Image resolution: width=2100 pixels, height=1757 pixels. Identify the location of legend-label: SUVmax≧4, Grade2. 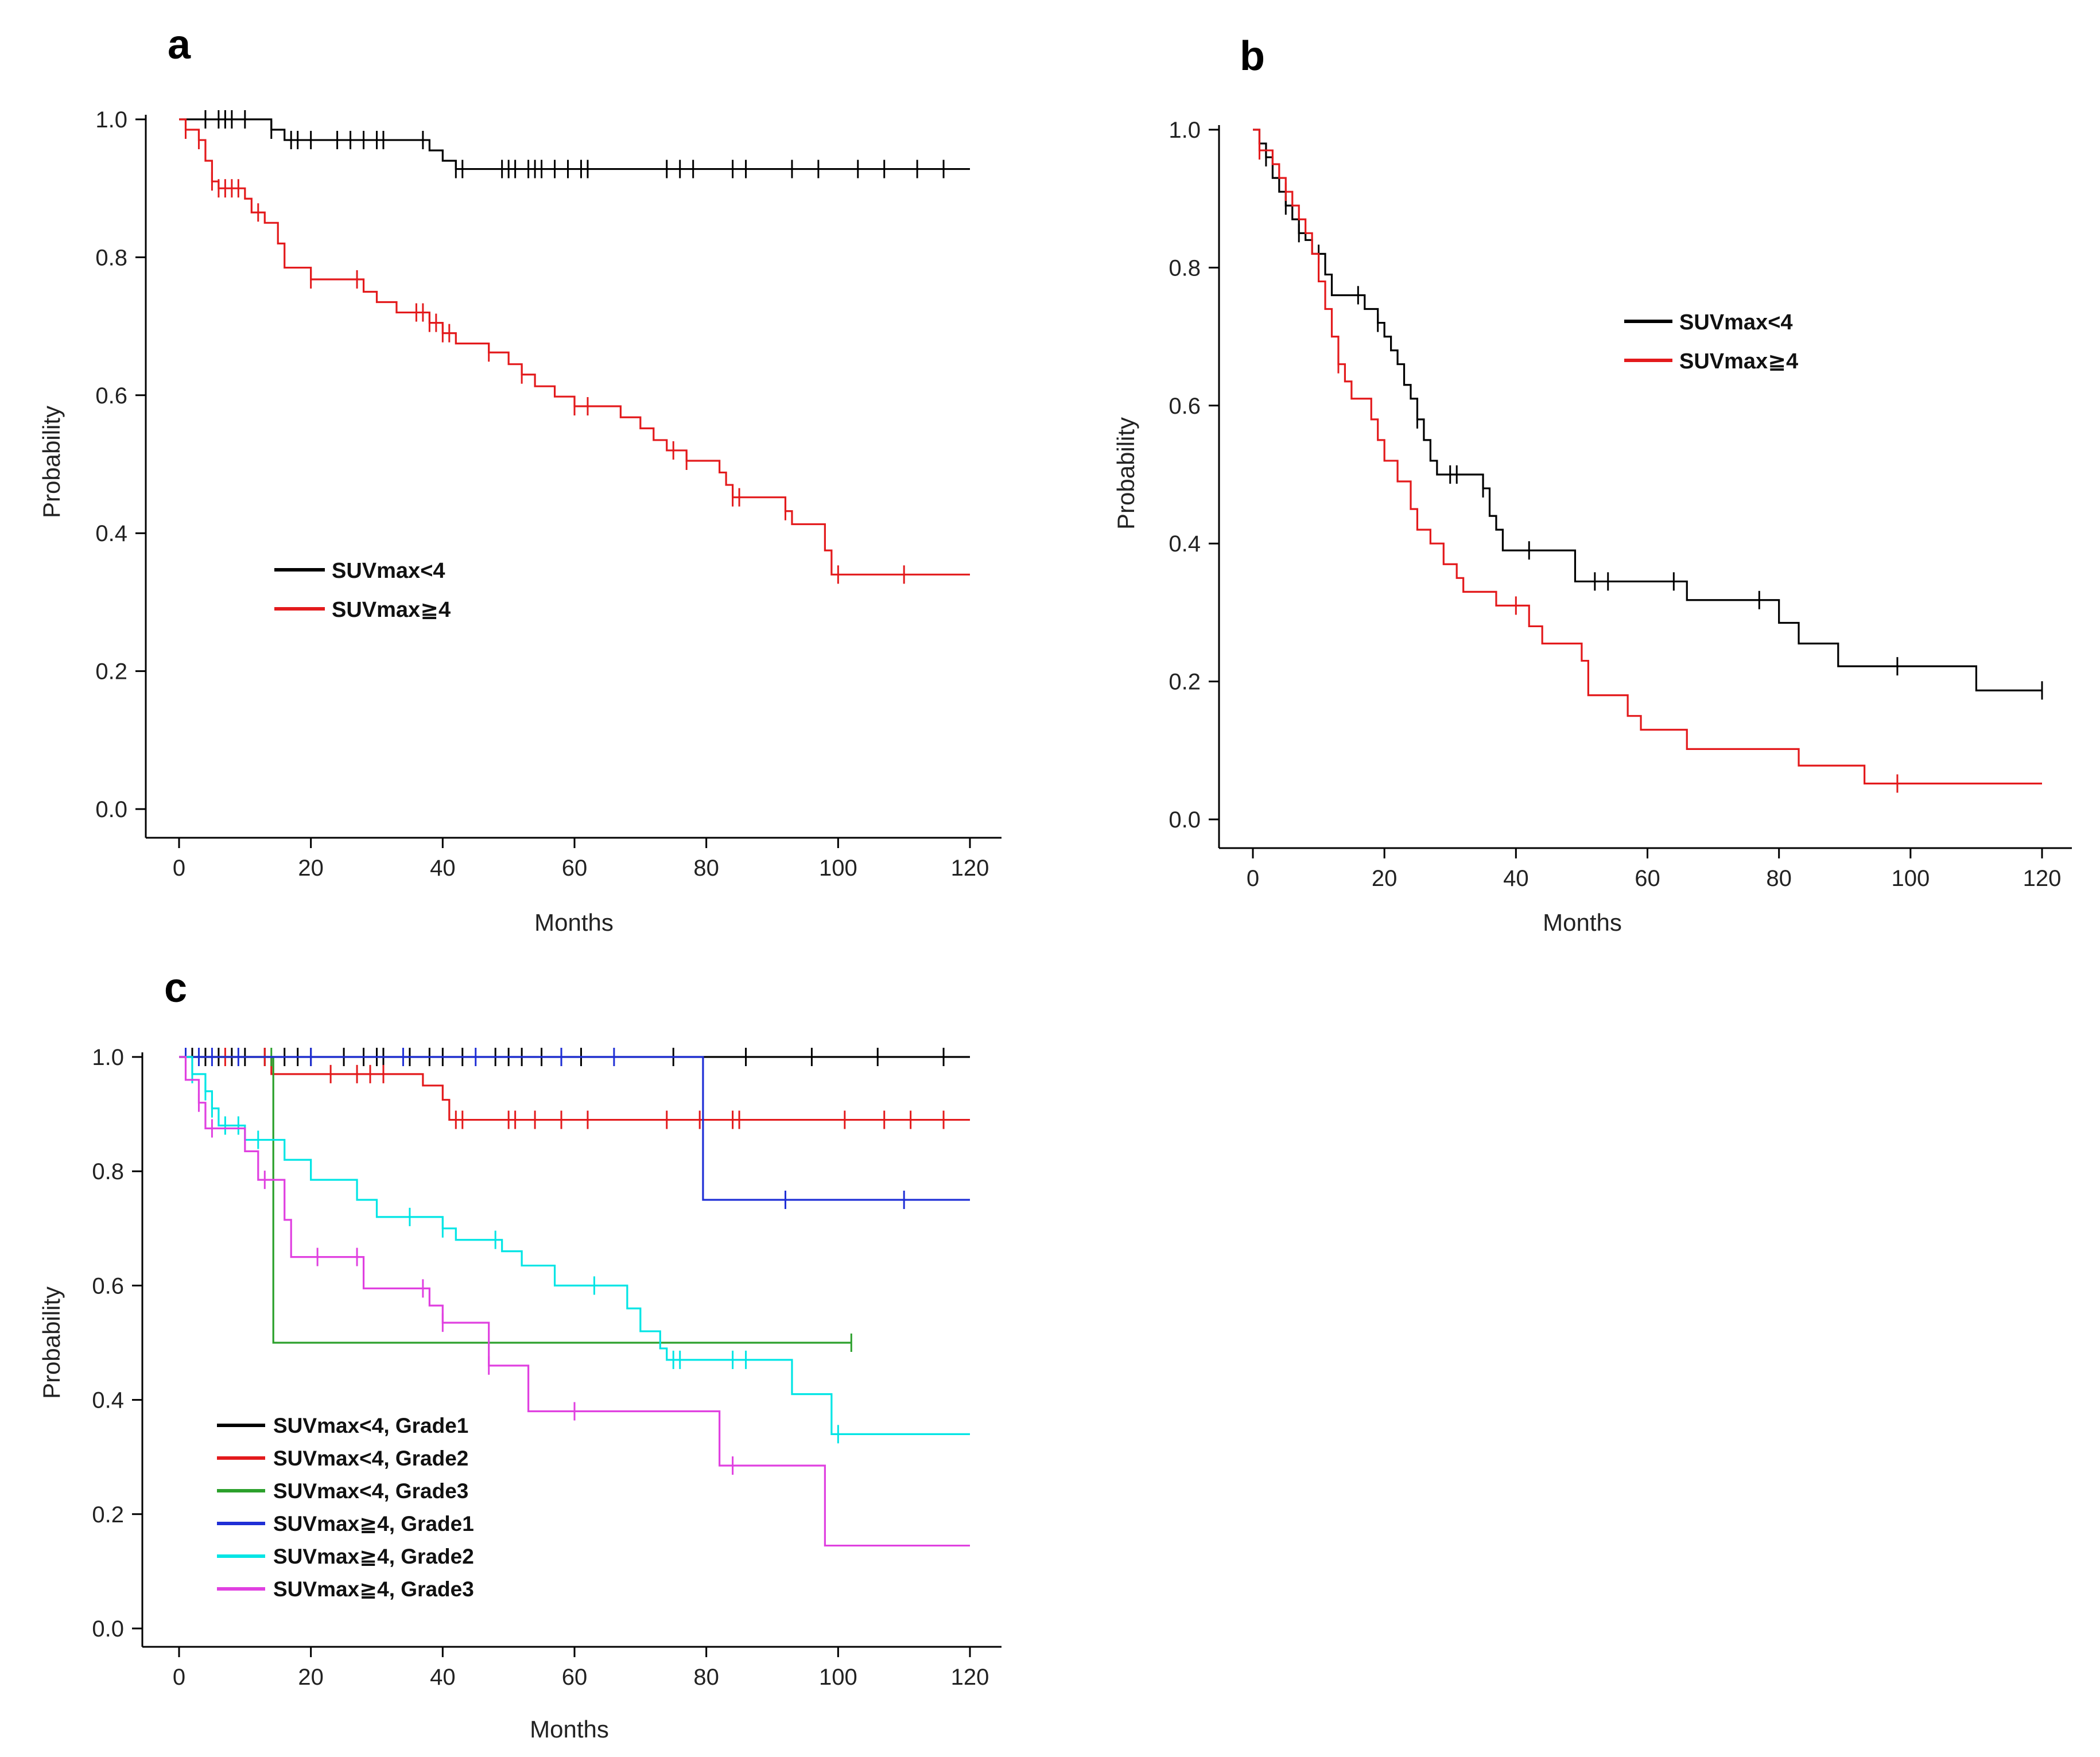
(373, 1556).